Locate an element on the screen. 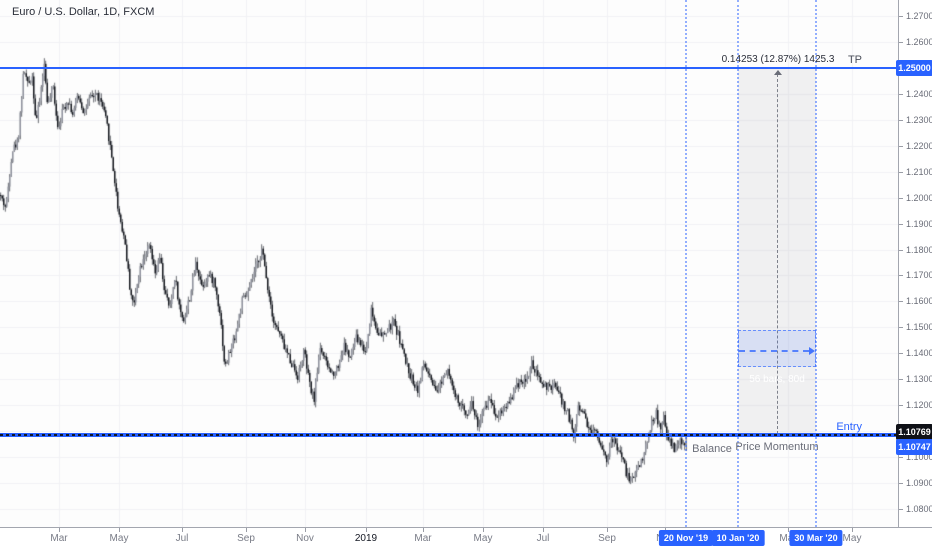 This screenshot has width=932, height=550. range-measurement-text: 0.14253 (12.87%) 1425.3 is located at coordinates (778, 59).